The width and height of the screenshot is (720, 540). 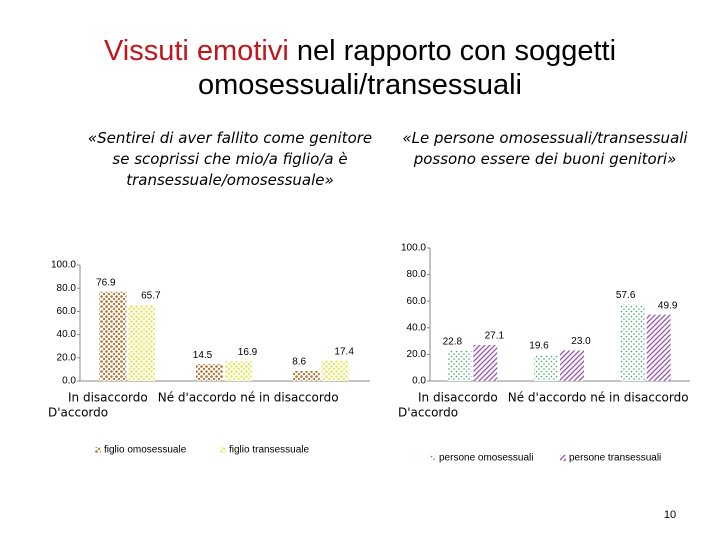 What do you see at coordinates (486, 458) in the screenshot?
I see `legend-label: persone omosessuali` at bounding box center [486, 458].